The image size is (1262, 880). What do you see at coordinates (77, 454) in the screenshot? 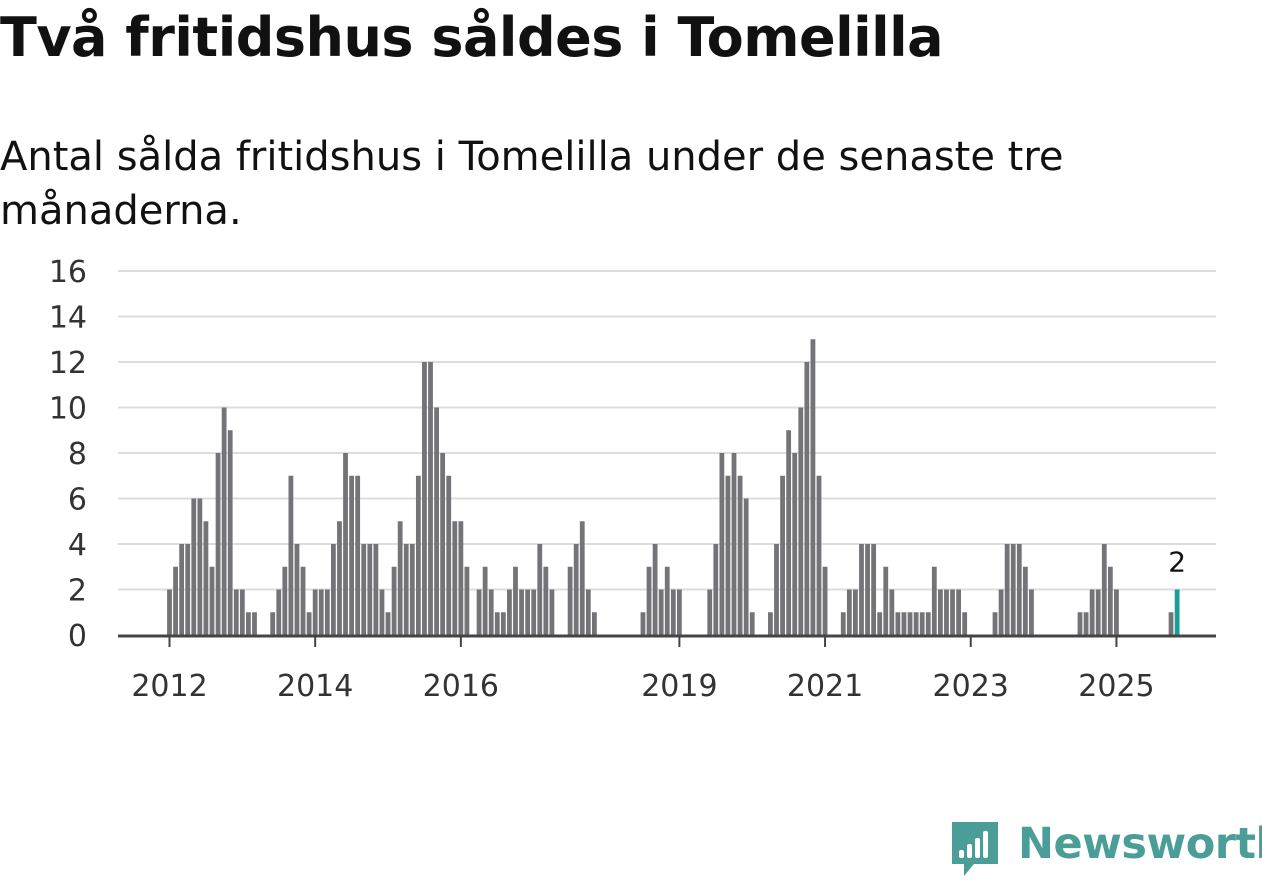
I see `y-tick-label: 8` at bounding box center [77, 454].